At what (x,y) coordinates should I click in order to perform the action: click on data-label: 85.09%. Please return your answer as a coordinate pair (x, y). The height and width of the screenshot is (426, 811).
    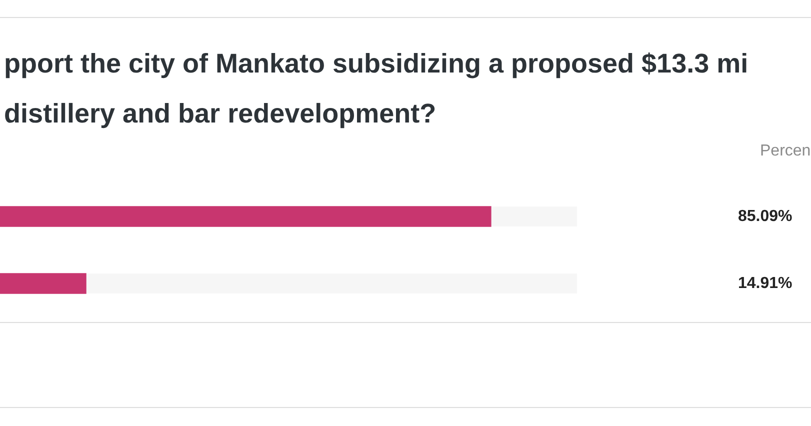
    Looking at the image, I should click on (765, 216).